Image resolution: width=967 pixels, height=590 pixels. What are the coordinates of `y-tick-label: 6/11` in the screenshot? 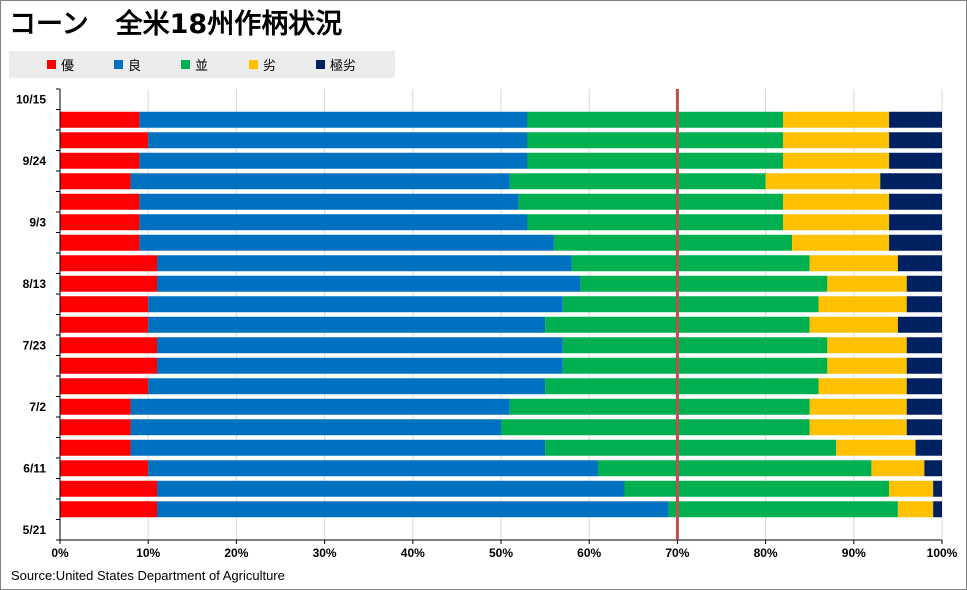 It's located at (34, 468).